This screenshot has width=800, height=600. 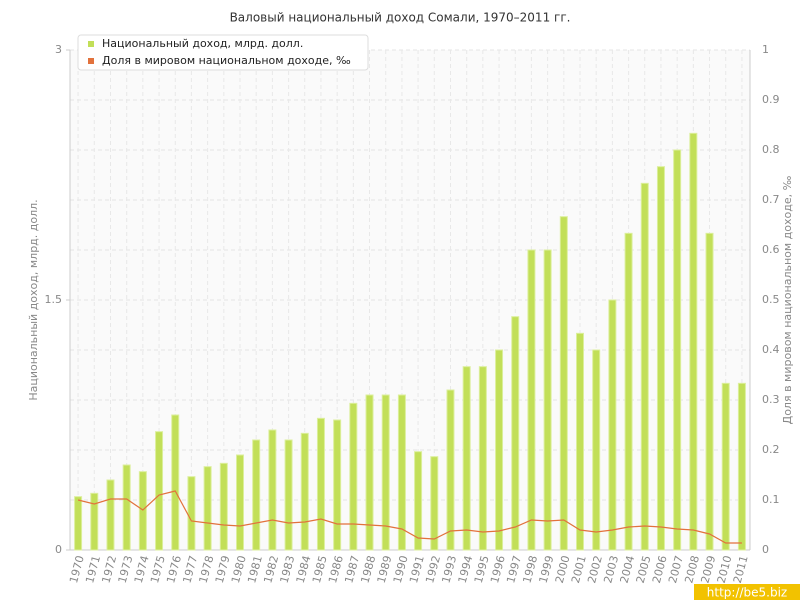 I want to click on y2-tick-label: 0.7, so click(x=771, y=199).